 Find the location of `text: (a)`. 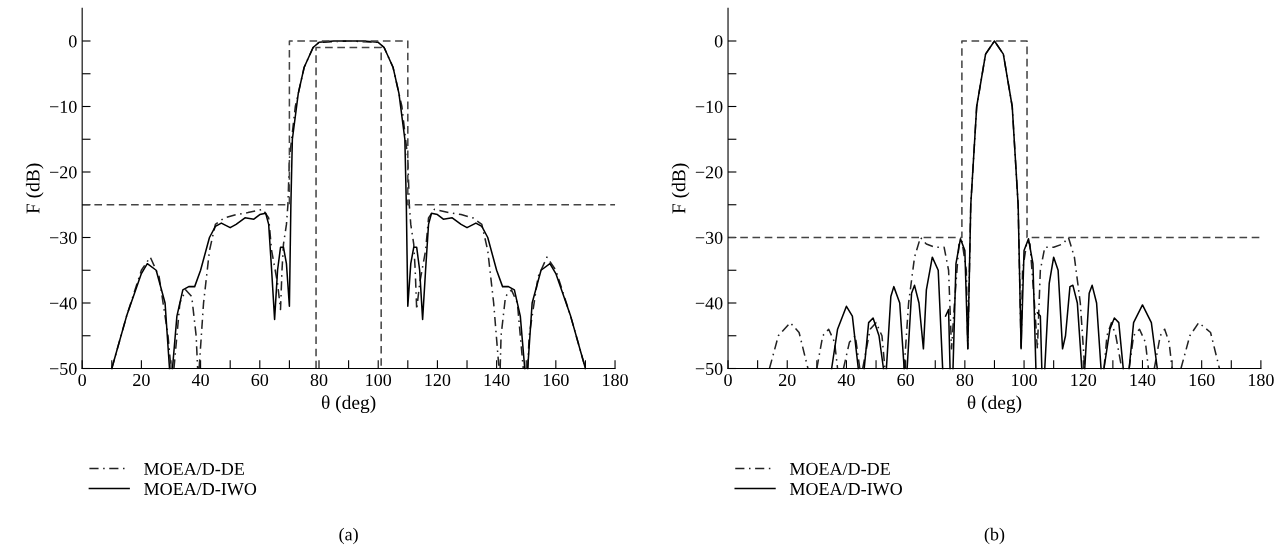

text: (a) is located at coordinates (348, 536).